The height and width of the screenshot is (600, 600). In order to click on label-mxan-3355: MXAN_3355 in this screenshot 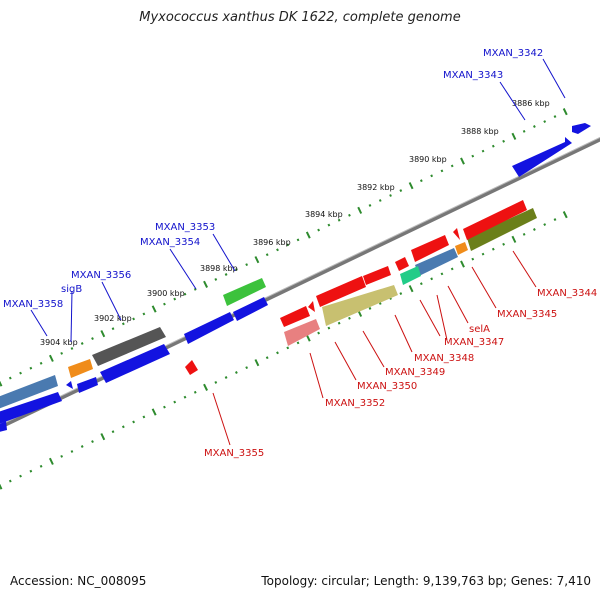, I will do `click(234, 453)`.